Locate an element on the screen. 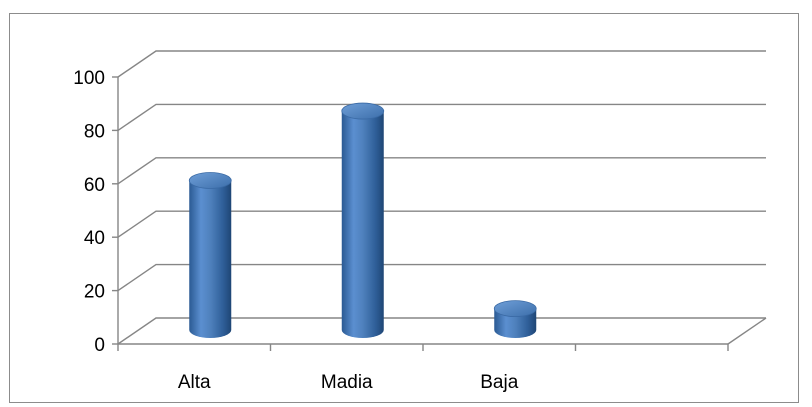  y-tick-label: 60 is located at coordinates (94, 185).